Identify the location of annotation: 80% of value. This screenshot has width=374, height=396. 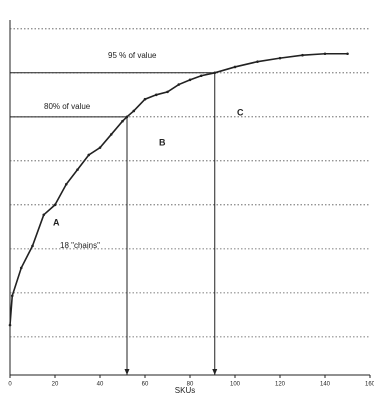
(67, 106).